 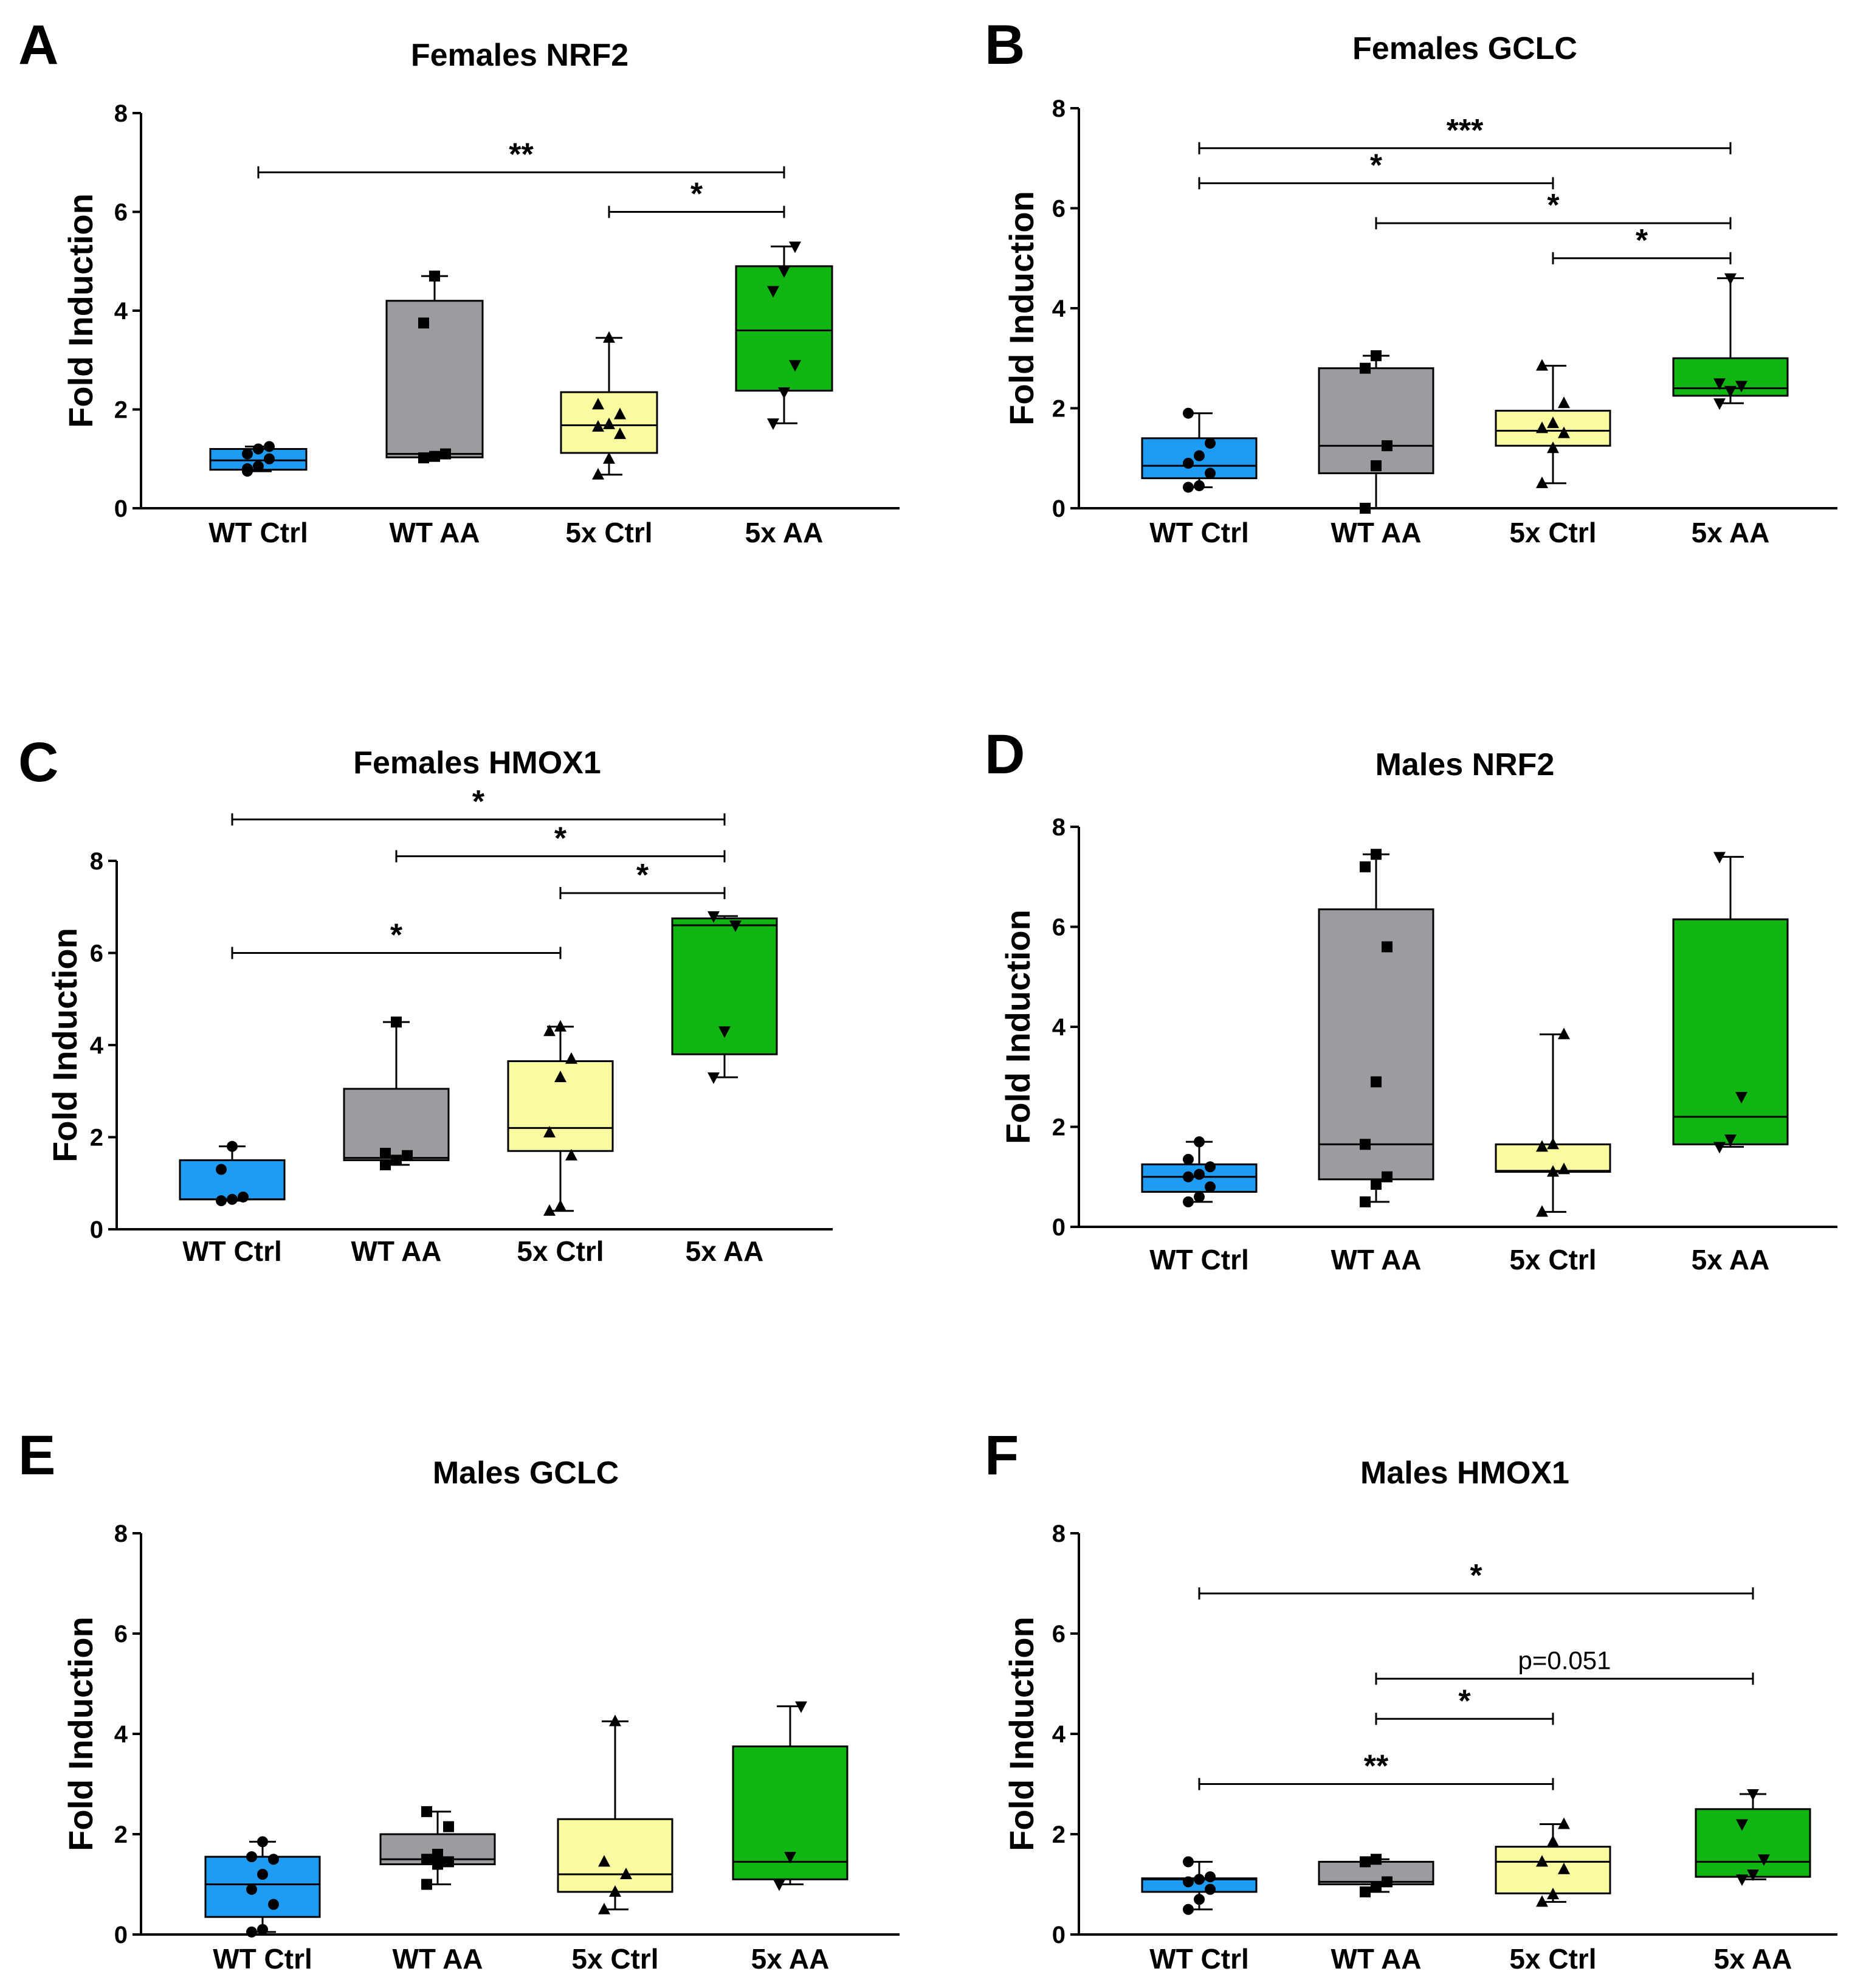 What do you see at coordinates (36, 1455) in the screenshot?
I see `panel-letter: E` at bounding box center [36, 1455].